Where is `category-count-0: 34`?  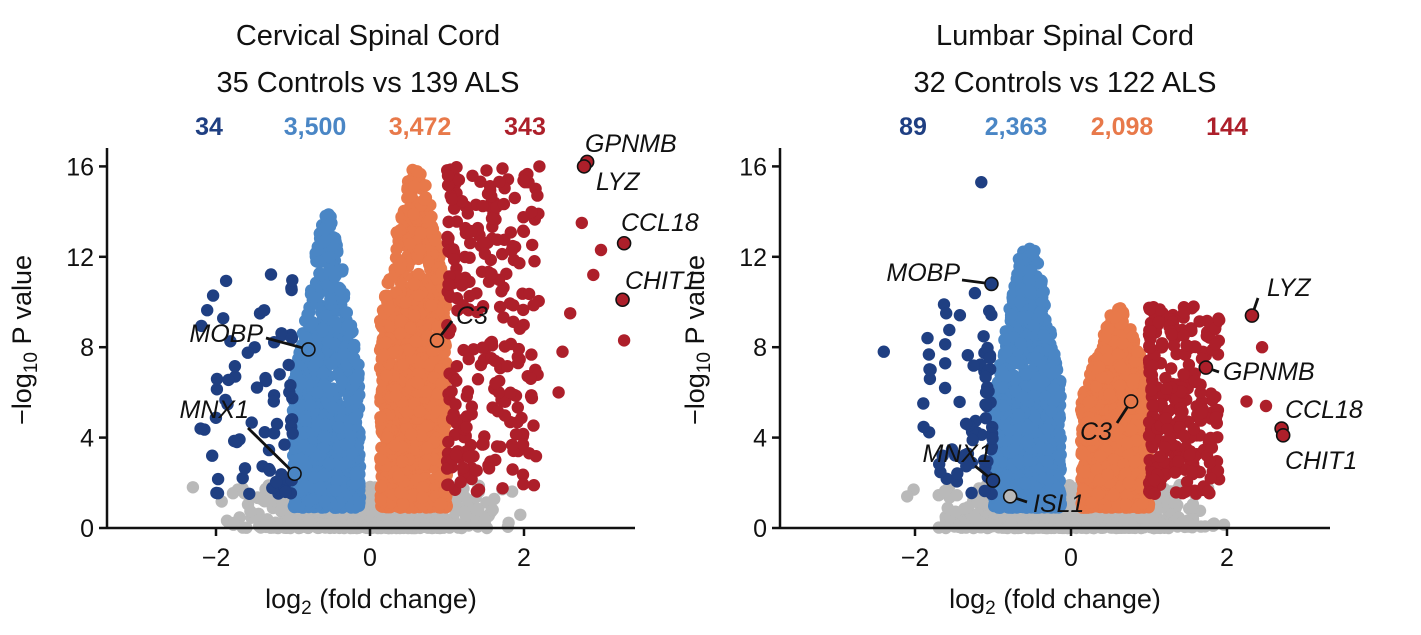
category-count-0: 34 is located at coordinates (209, 127).